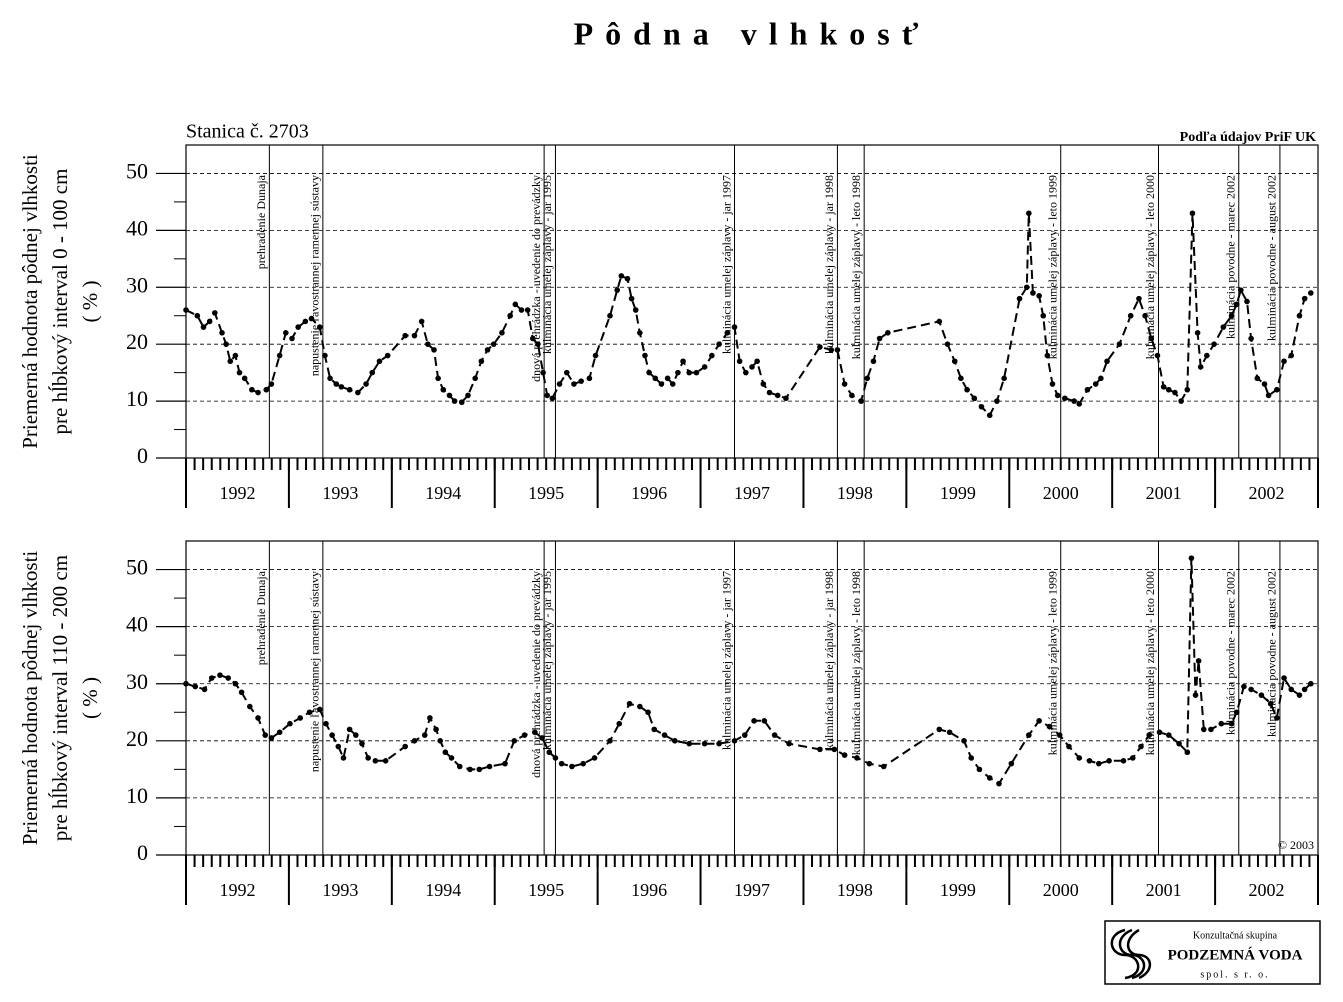 Image resolution: width=1343 pixels, height=1002 pixels. Describe the element at coordinates (536, 278) in the screenshot. I see `event-label: dnová prehrádzka - uvedenie do prevádzky` at that location.